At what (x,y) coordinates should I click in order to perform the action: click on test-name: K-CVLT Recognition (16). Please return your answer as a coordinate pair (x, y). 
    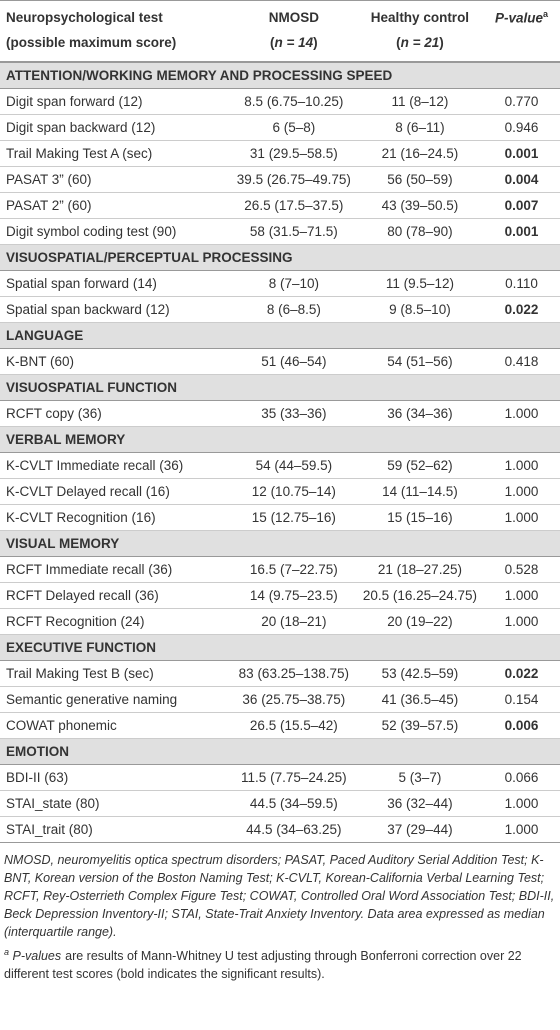
    Looking at the image, I should click on (115, 517).